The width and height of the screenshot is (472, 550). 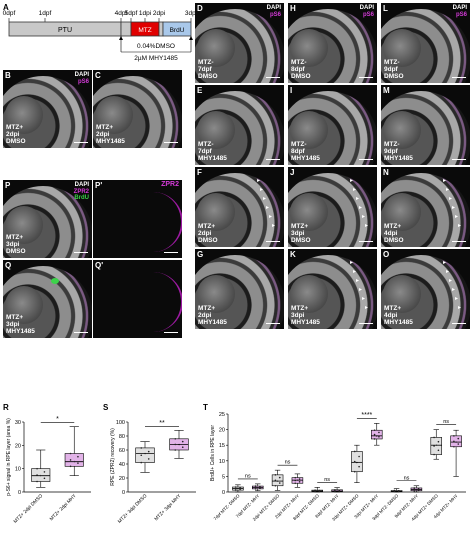 I want to click on panel-caption: MTZ- 7dpf DMSO, so click(x=208, y=69).